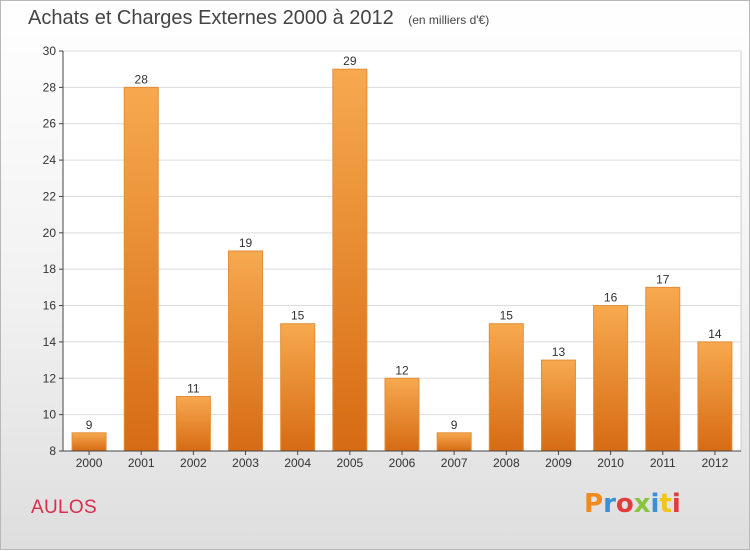  What do you see at coordinates (402, 370) in the screenshot?
I see `value-label-2006: 12` at bounding box center [402, 370].